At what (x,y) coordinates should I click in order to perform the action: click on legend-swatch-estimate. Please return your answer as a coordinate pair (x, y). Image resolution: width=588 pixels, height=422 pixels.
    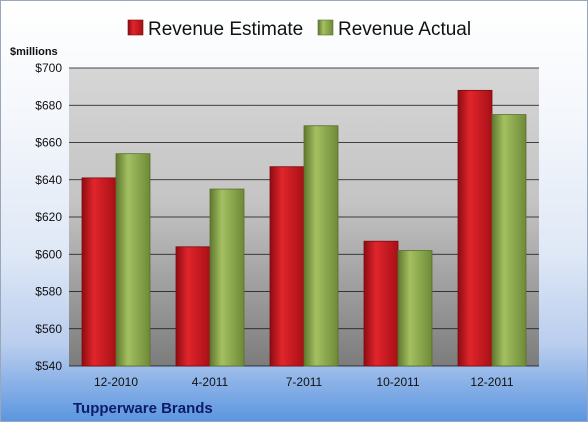
    Looking at the image, I should click on (135, 27).